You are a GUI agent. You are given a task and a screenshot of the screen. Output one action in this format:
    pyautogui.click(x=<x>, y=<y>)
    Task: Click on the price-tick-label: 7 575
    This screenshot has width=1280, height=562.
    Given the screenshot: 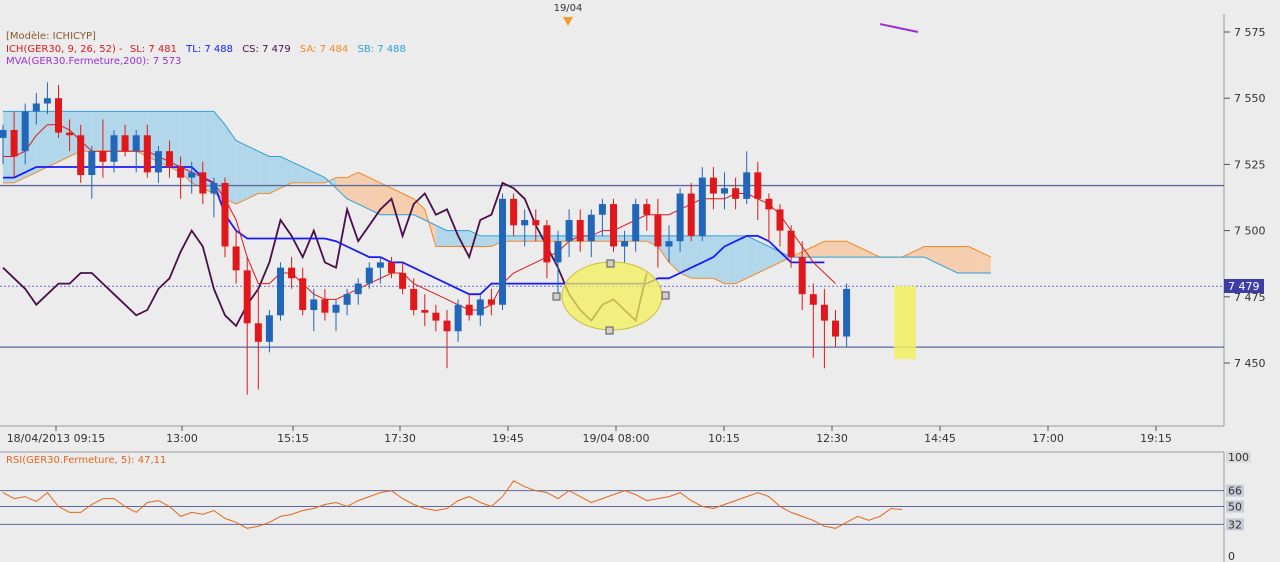 What is the action you would take?
    pyautogui.click(x=1250, y=32)
    